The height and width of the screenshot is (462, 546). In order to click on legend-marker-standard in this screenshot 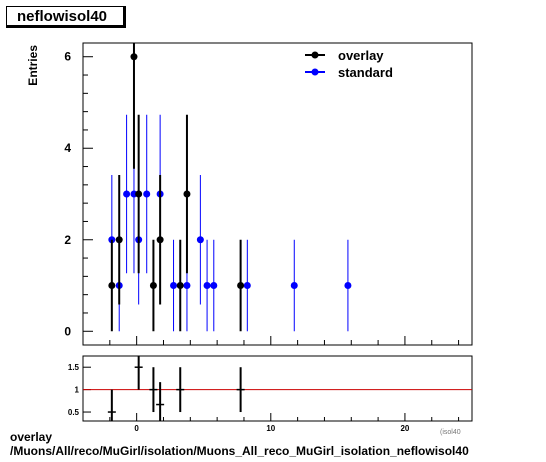, I will do `click(315, 72)`.